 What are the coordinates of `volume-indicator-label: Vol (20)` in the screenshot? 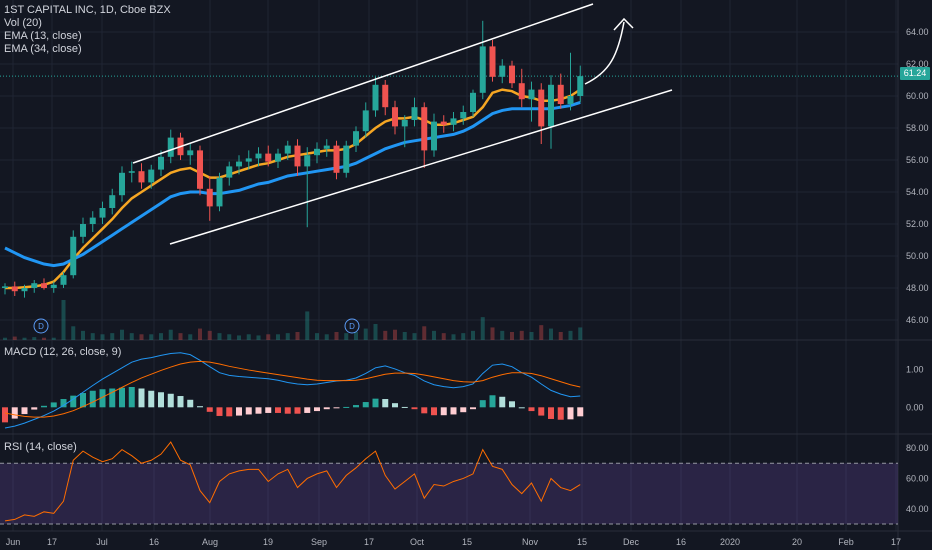 It's located at (23, 23).